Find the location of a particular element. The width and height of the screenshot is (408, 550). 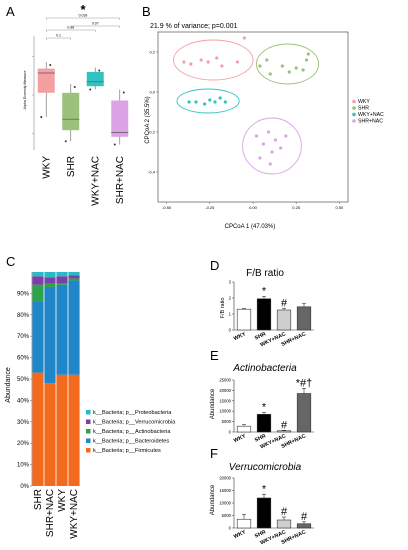

fb-title: F/B ratio is located at coordinates (265, 273).